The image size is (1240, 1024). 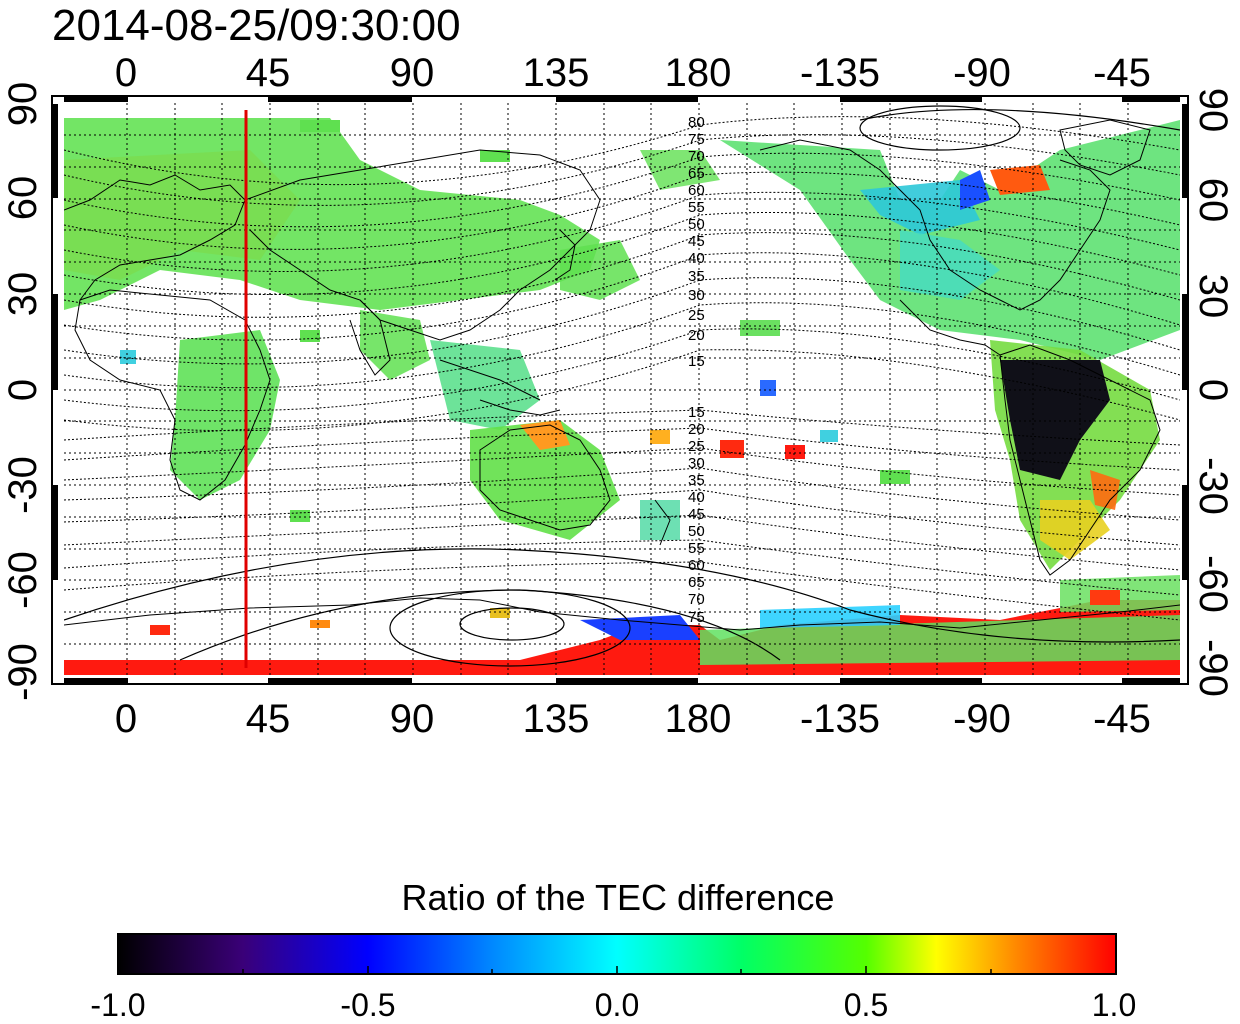 I want to click on bottom-tick-label: 45, so click(x=268, y=719).